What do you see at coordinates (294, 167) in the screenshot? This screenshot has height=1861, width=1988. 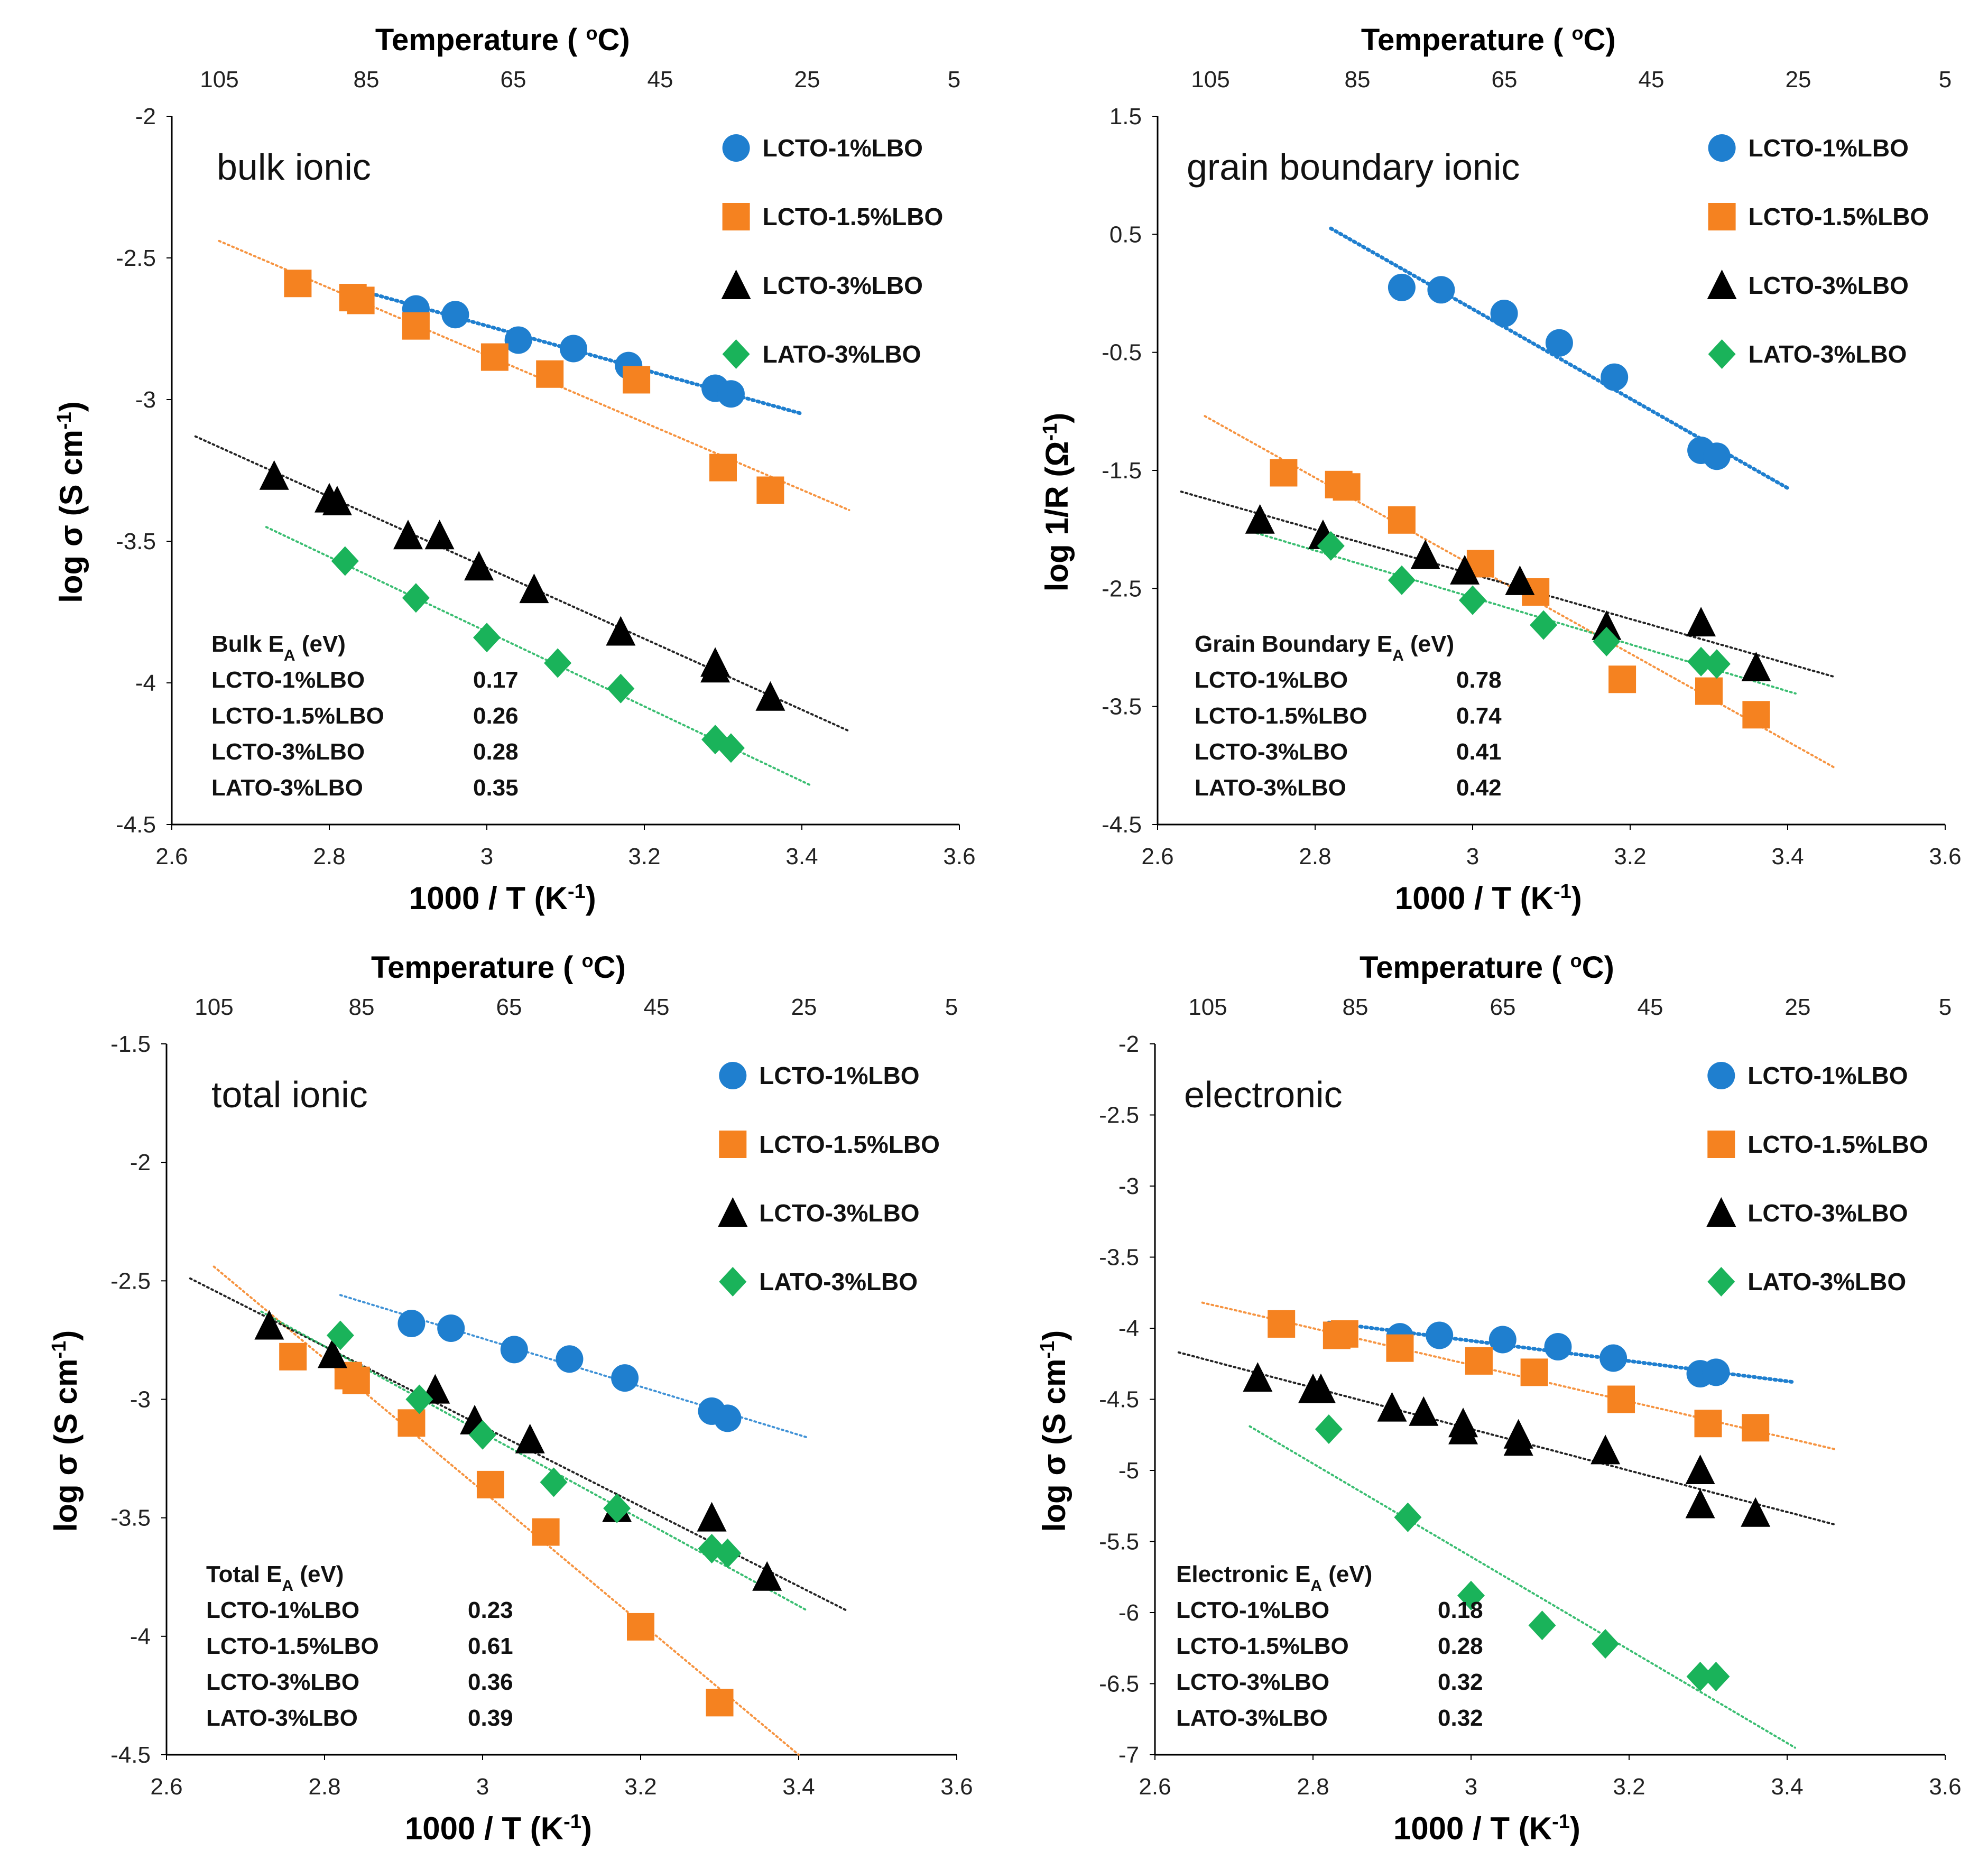 I see `panel-label: bulk ionic` at bounding box center [294, 167].